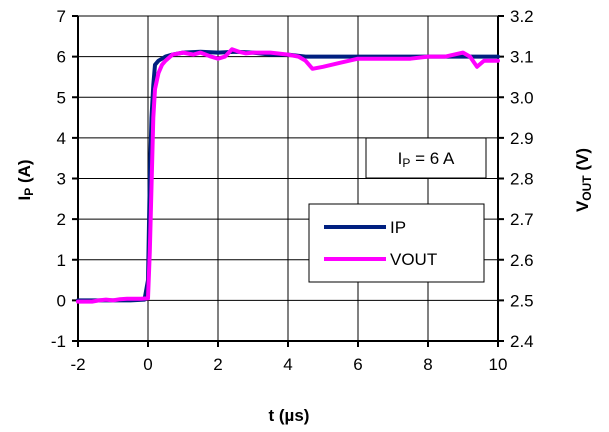 The height and width of the screenshot is (432, 609). I want to click on y-tick-label: 7, so click(61, 16).